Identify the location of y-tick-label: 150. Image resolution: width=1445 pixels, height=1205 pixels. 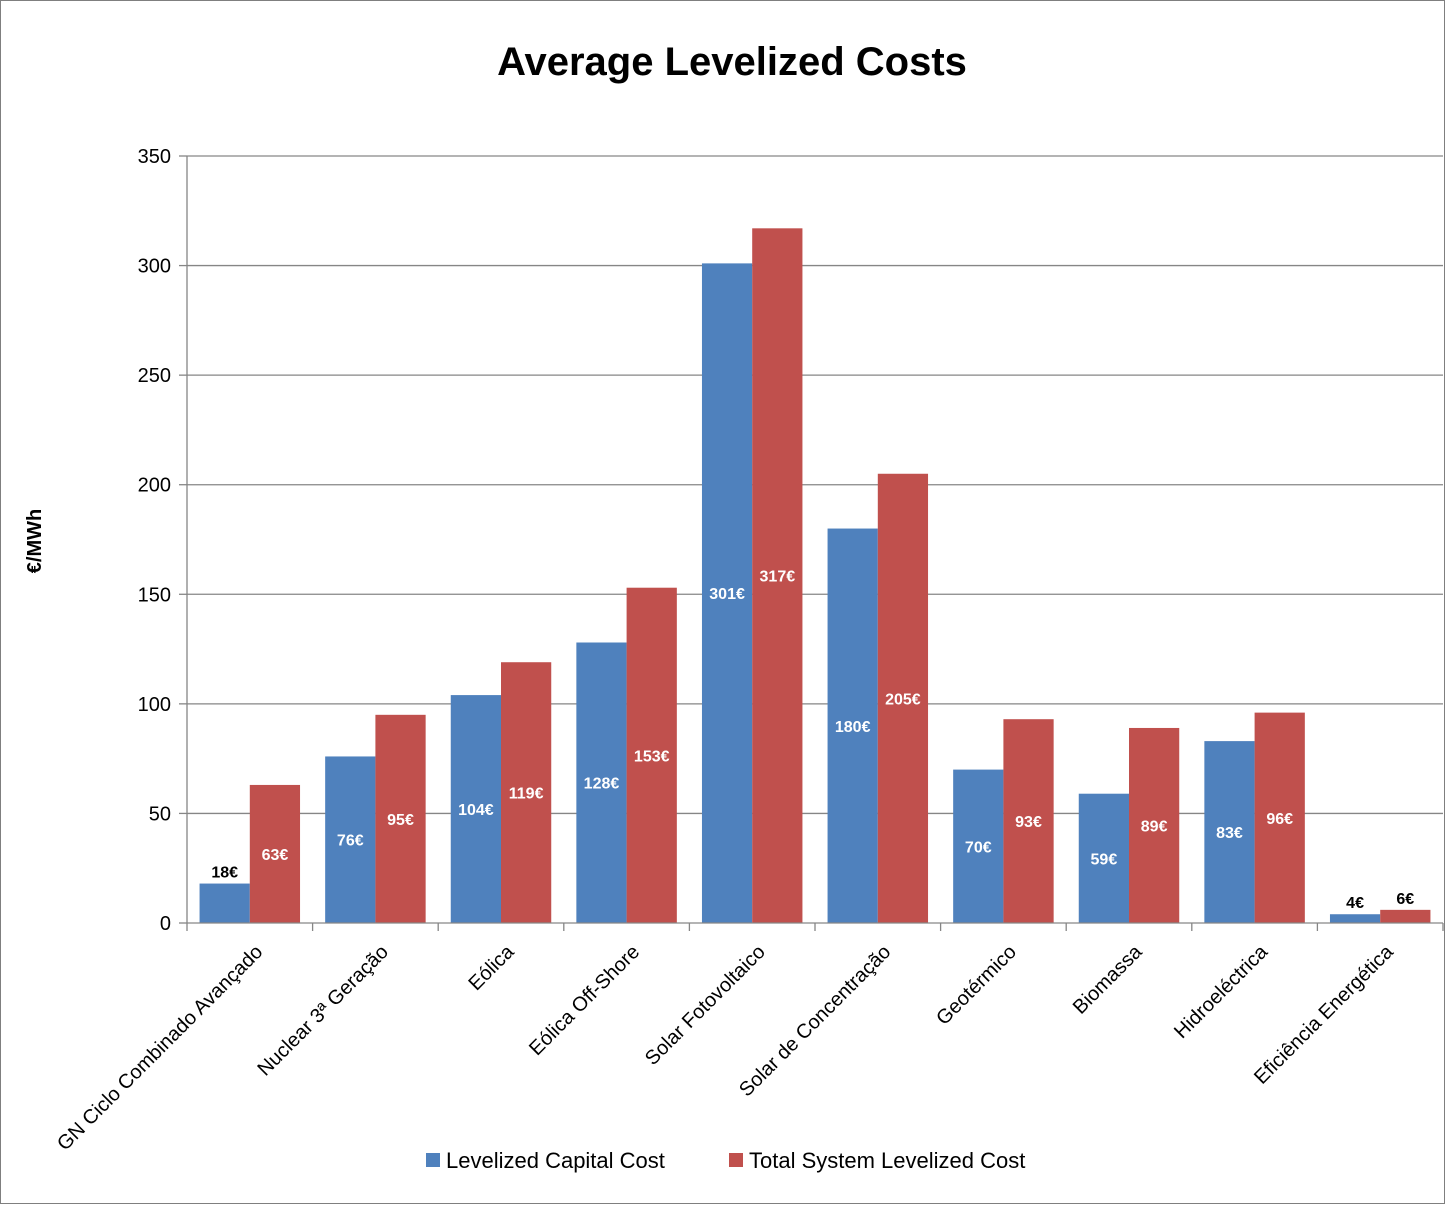
(154, 595).